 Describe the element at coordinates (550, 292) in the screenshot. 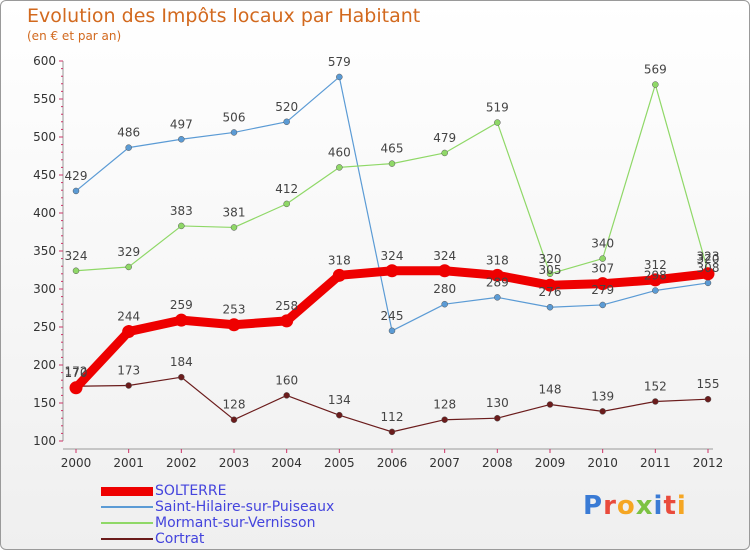

I see `data-label: 276` at that location.